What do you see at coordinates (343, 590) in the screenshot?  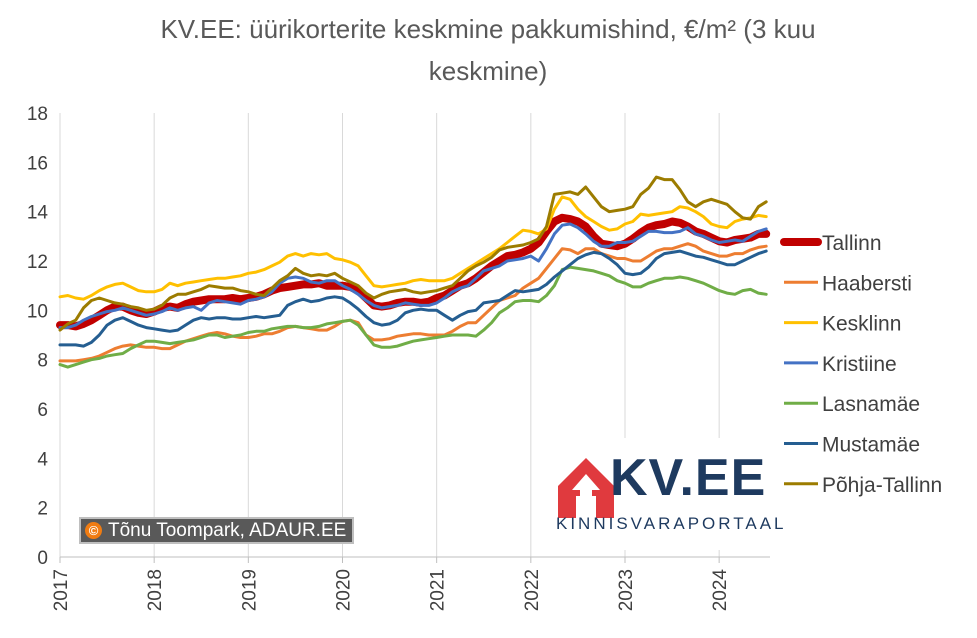 I see `x-tick-label: 2020` at bounding box center [343, 590].